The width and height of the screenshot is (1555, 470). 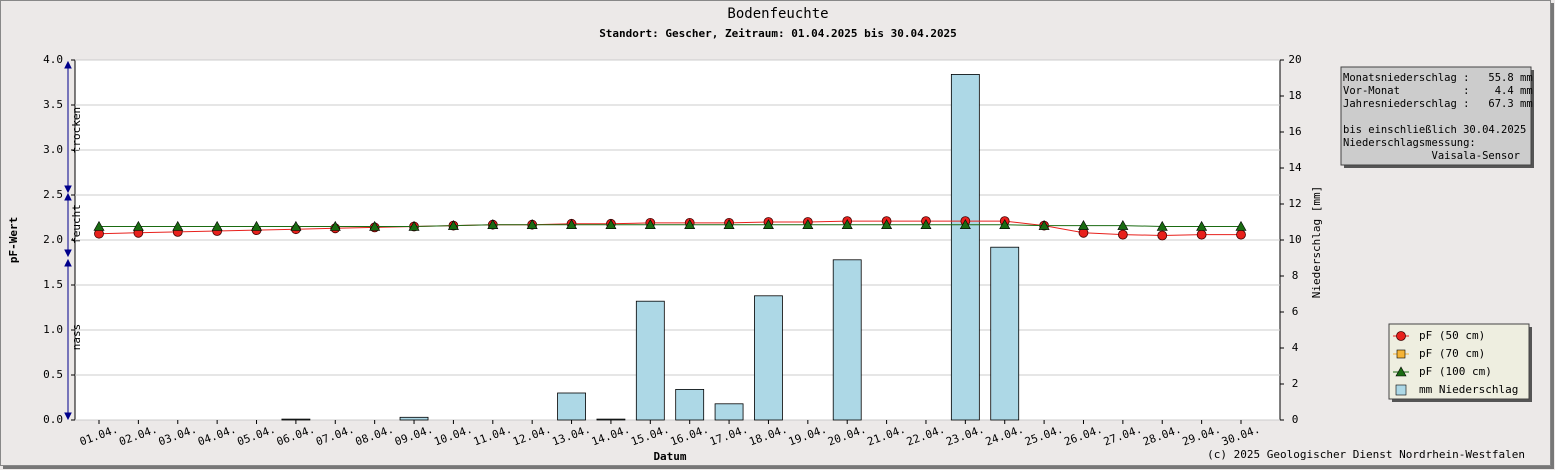 I want to click on info-box, so click(x=1436, y=116).